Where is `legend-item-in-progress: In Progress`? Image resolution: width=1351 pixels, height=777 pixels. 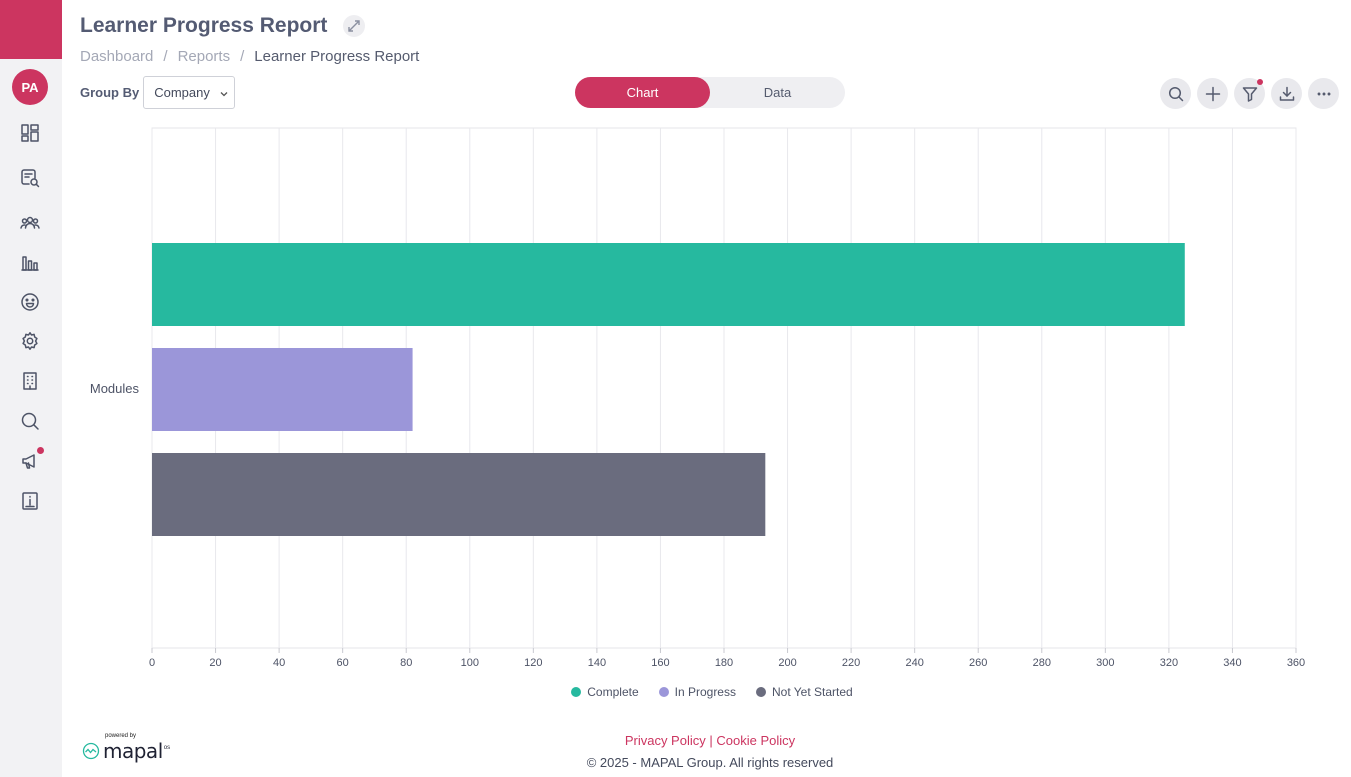
legend-item-in-progress: In Progress is located at coordinates (697, 692).